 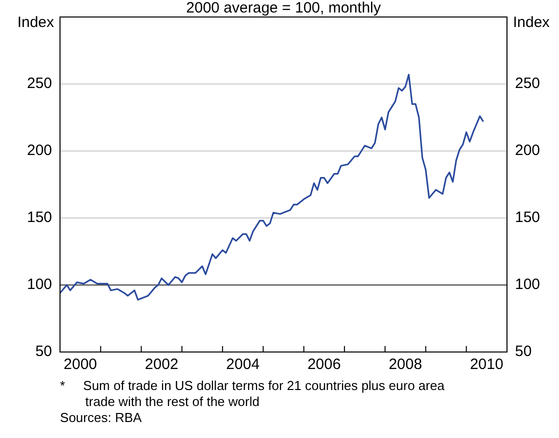 What do you see at coordinates (39, 83) in the screenshot?
I see `y-tick-label: 250` at bounding box center [39, 83].